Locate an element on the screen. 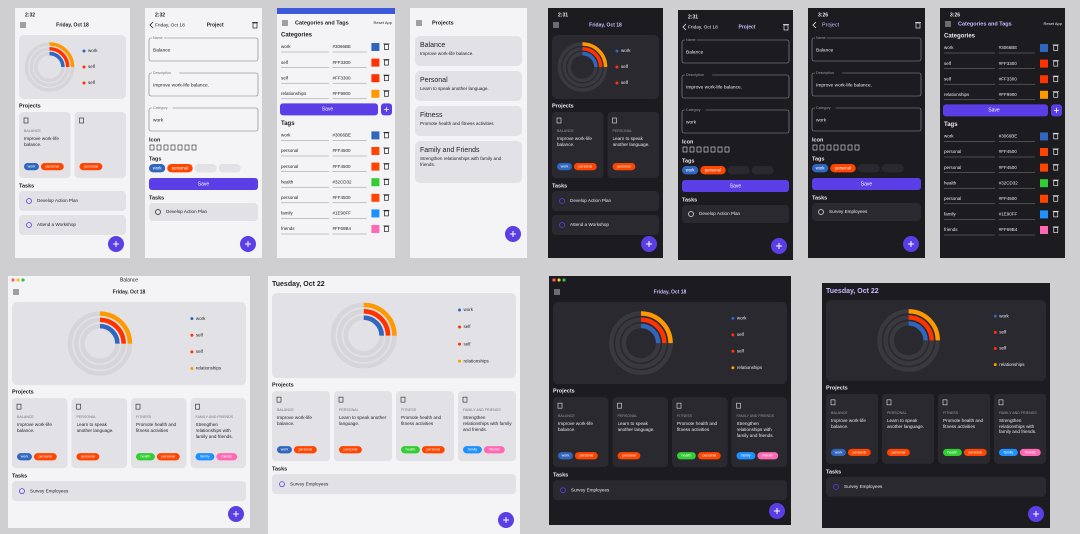 This screenshot has width=1080, height=534. reset-button: Reset App is located at coordinates (383, 22).